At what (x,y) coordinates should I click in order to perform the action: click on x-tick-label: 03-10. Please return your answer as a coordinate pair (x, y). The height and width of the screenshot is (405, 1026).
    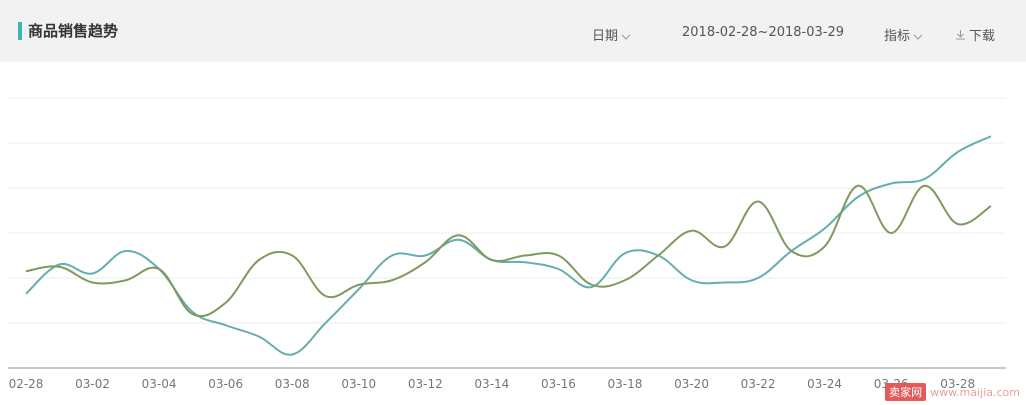
    Looking at the image, I should click on (358, 384).